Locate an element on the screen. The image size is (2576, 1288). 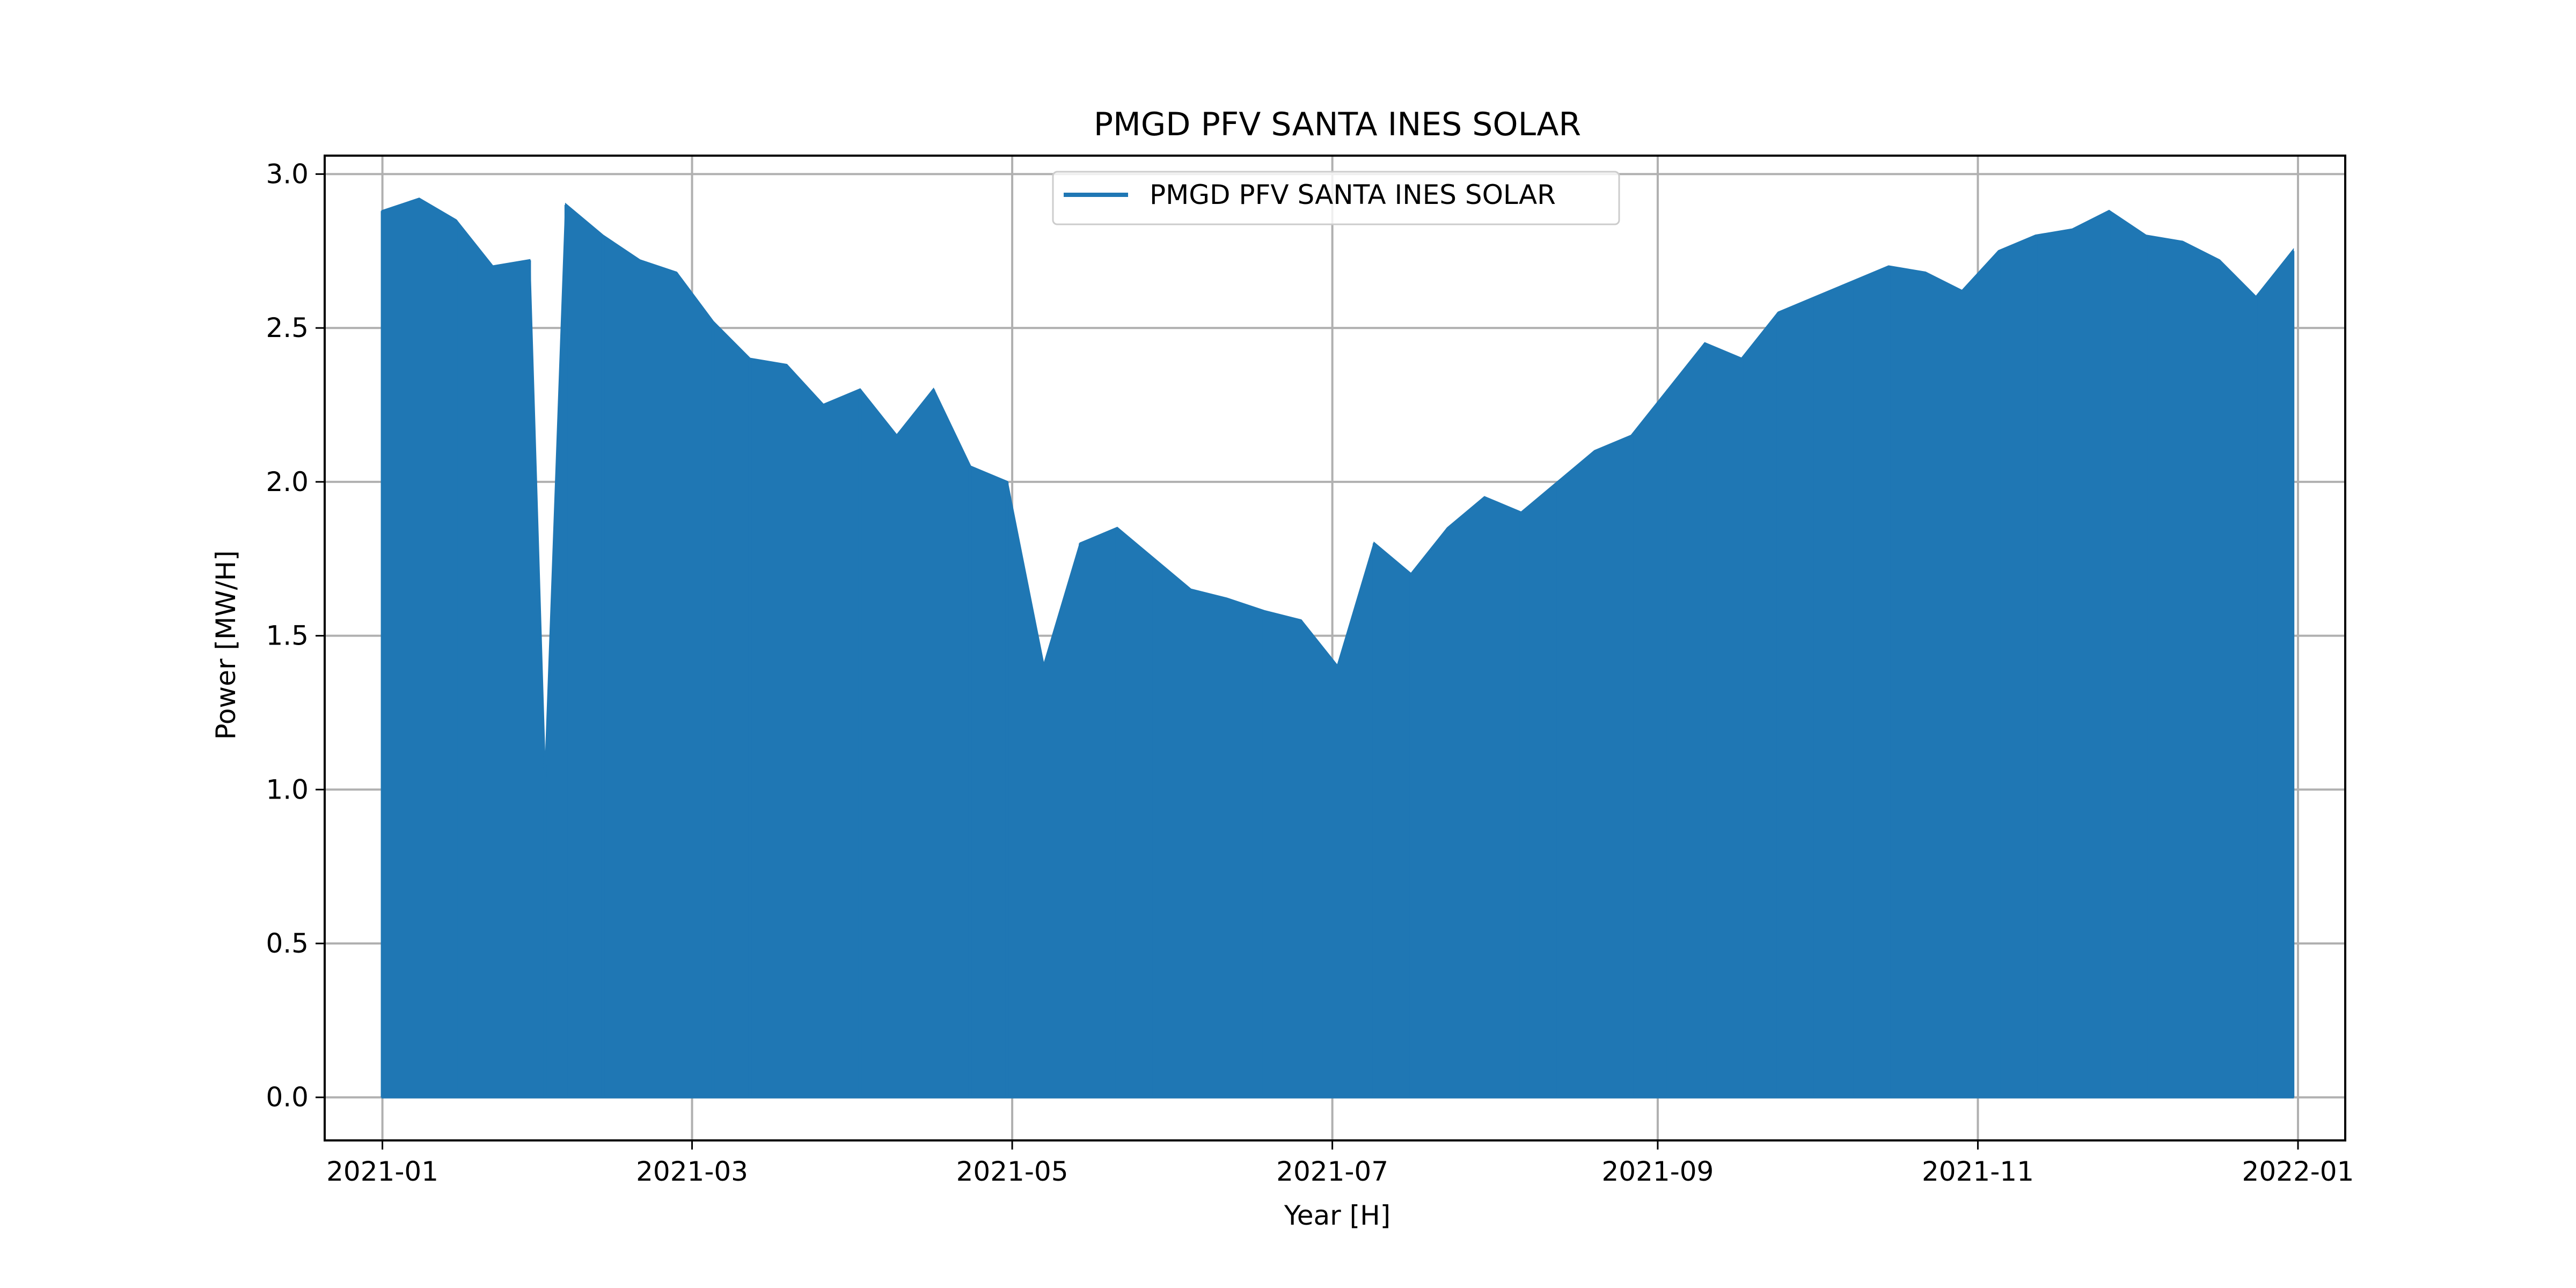
x-tick-label: 2021-09 is located at coordinates (1657, 1171).